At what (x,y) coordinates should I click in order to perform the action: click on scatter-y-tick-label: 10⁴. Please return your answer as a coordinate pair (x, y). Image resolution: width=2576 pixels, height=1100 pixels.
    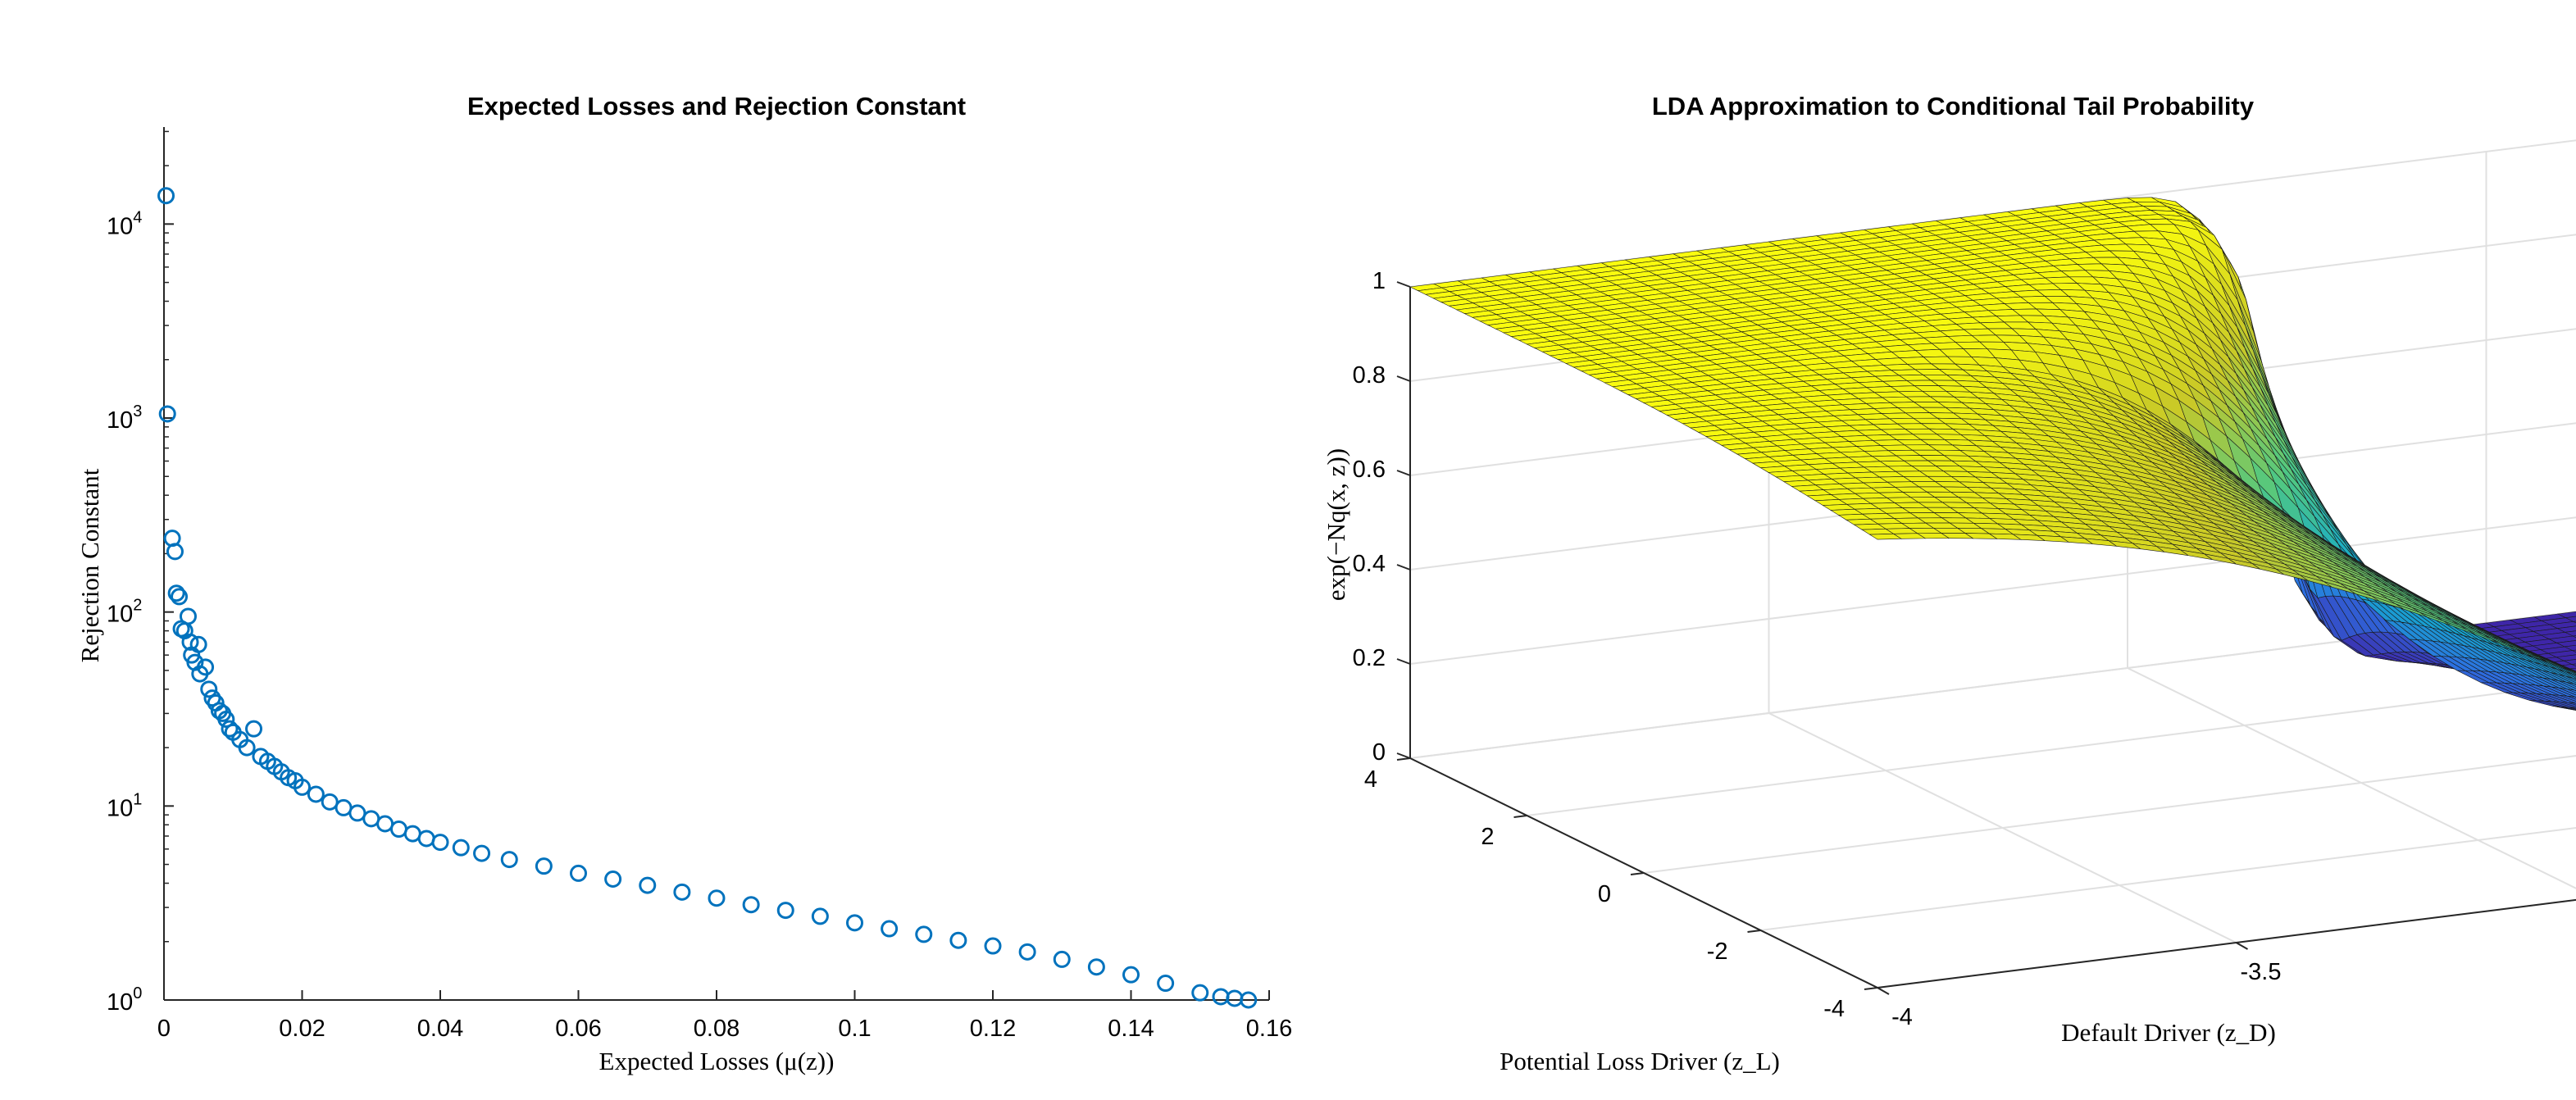
    Looking at the image, I should click on (124, 224).